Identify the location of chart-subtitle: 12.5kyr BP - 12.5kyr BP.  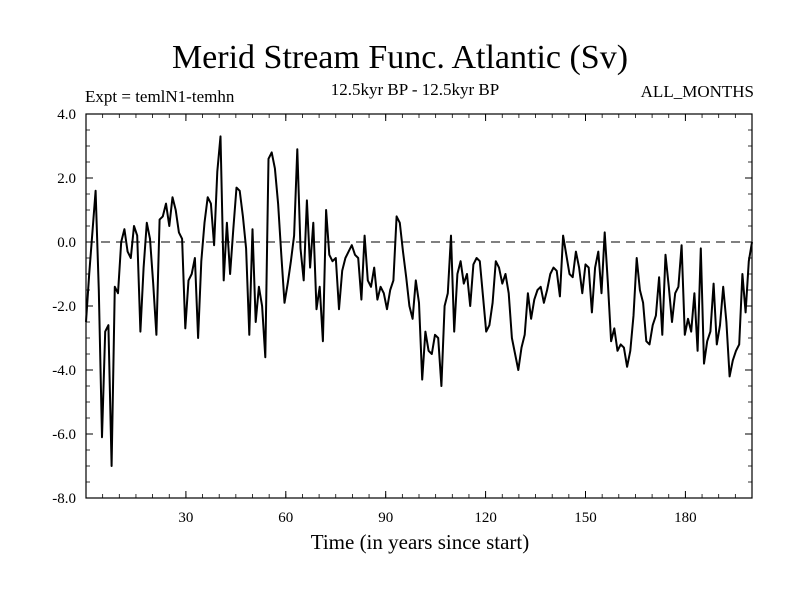
(415, 89).